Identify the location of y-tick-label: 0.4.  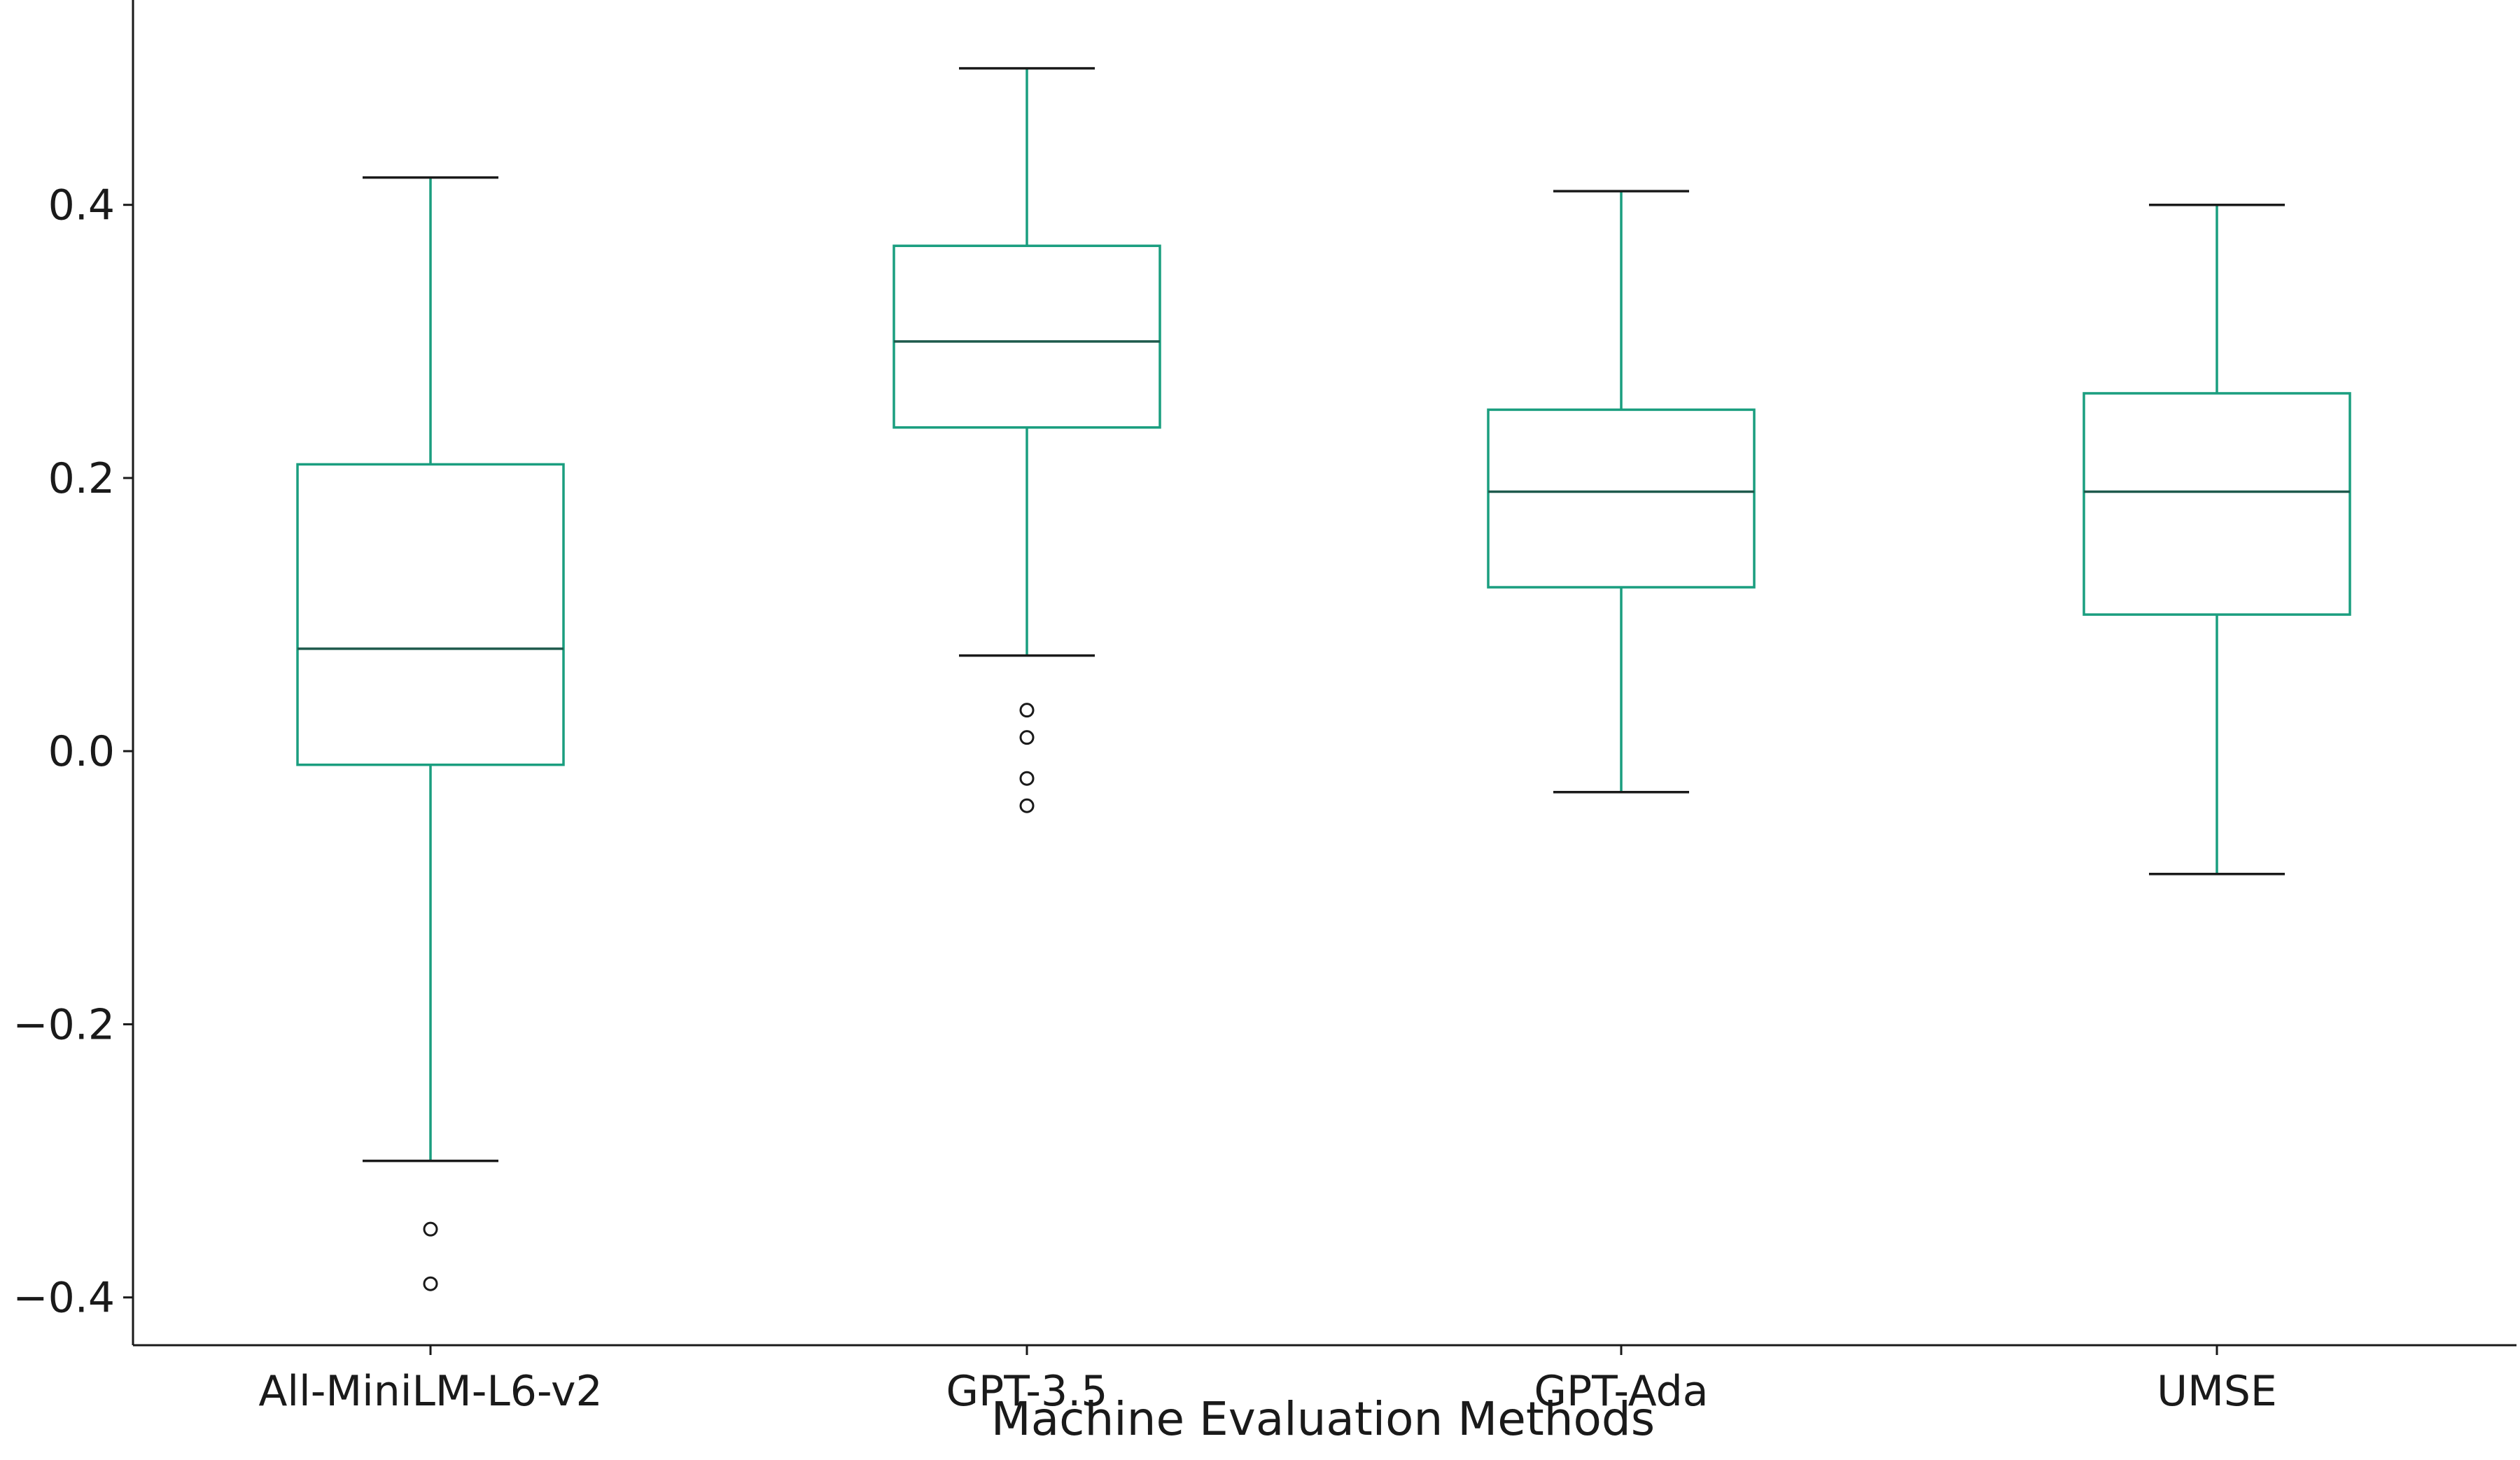
(81, 206).